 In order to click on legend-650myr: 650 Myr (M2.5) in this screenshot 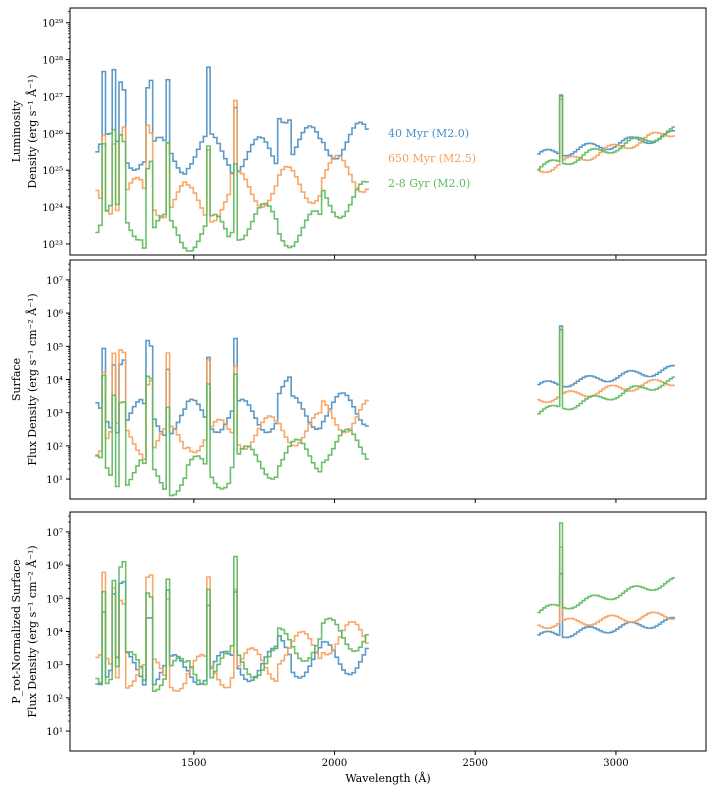, I will do `click(432, 158)`.